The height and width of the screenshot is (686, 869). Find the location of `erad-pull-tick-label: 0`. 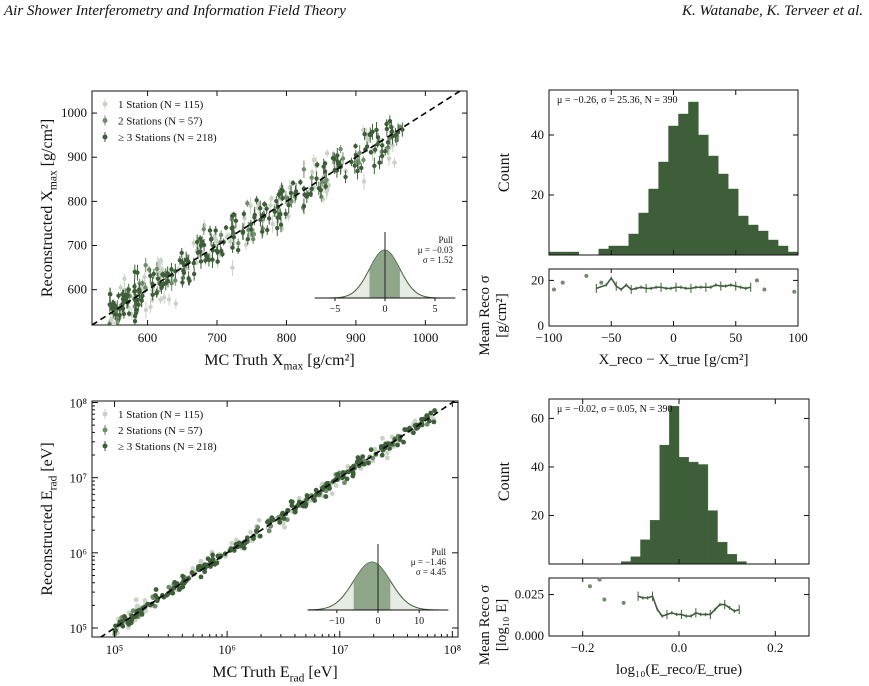

erad-pull-tick-label: 0 is located at coordinates (378, 621).